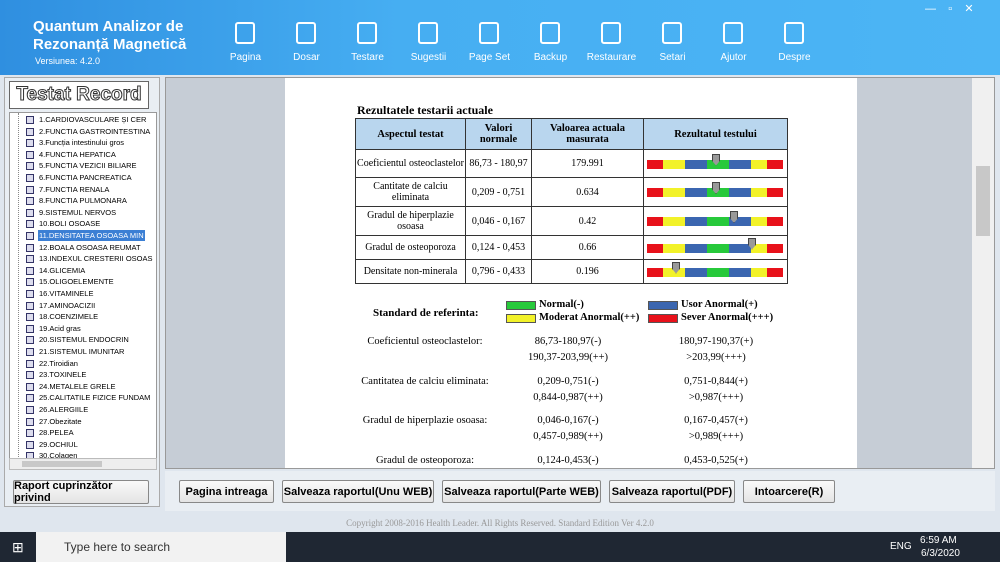 This screenshot has height=562, width=1000. What do you see at coordinates (77, 154) in the screenshot?
I see `record-item: 4.FUNCTIA HEPATICA` at bounding box center [77, 154].